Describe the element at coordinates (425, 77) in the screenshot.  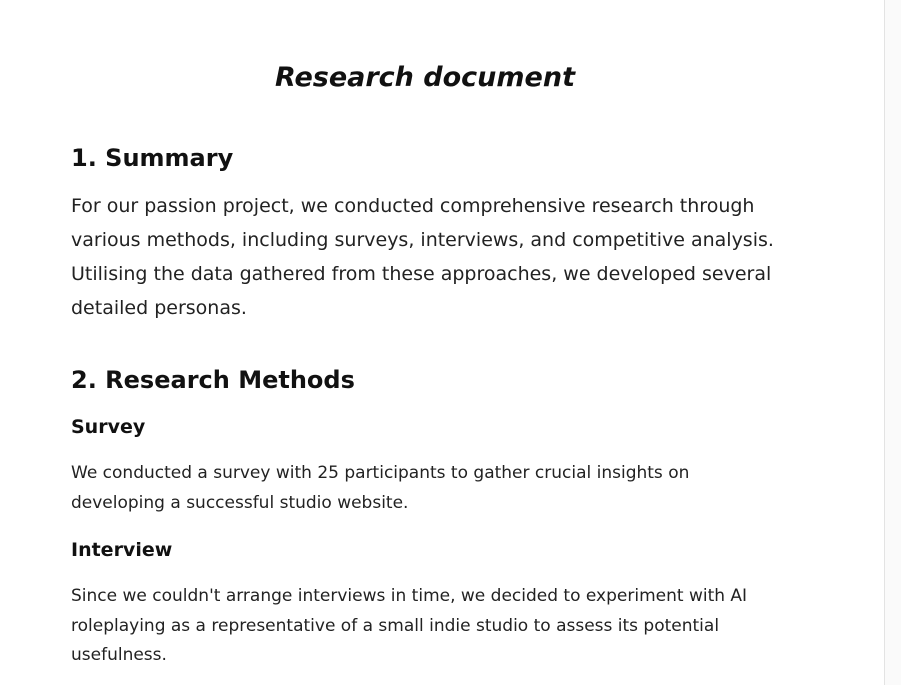
I see `document-title: Research document` at that location.